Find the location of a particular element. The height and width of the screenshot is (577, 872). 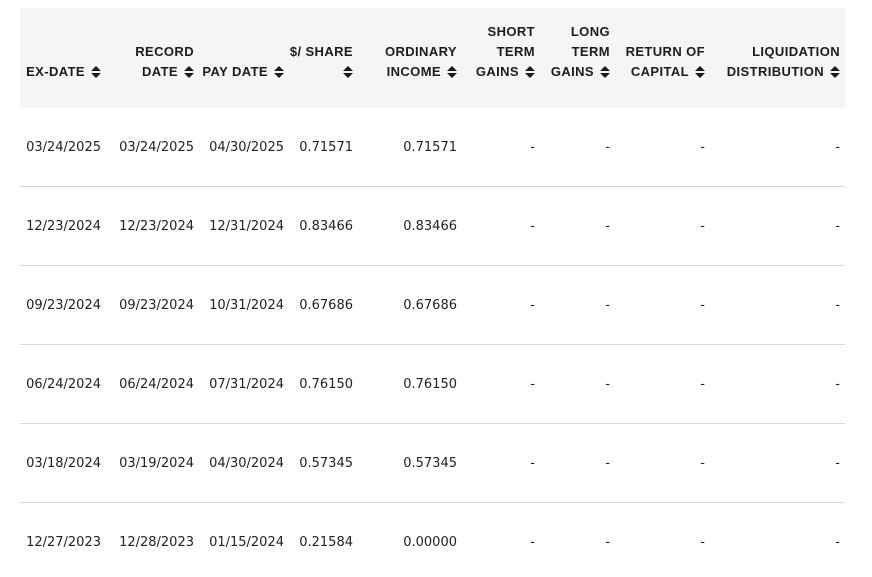

column-header-per-share: $/ SHARE is located at coordinates (320, 58).